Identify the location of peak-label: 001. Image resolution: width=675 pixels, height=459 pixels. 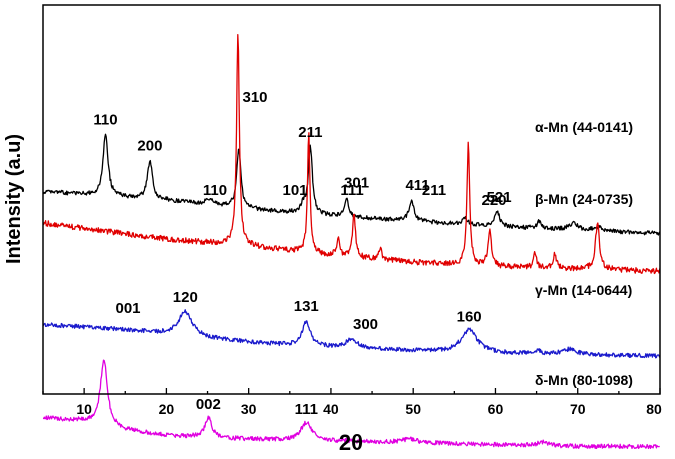
(127, 308).